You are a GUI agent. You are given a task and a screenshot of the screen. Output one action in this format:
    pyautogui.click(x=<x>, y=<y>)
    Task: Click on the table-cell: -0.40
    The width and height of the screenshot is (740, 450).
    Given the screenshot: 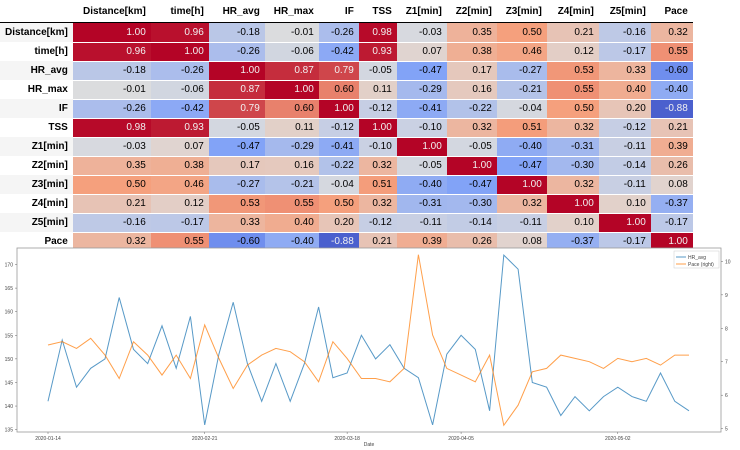 What is the action you would take?
    pyautogui.click(x=521, y=147)
    